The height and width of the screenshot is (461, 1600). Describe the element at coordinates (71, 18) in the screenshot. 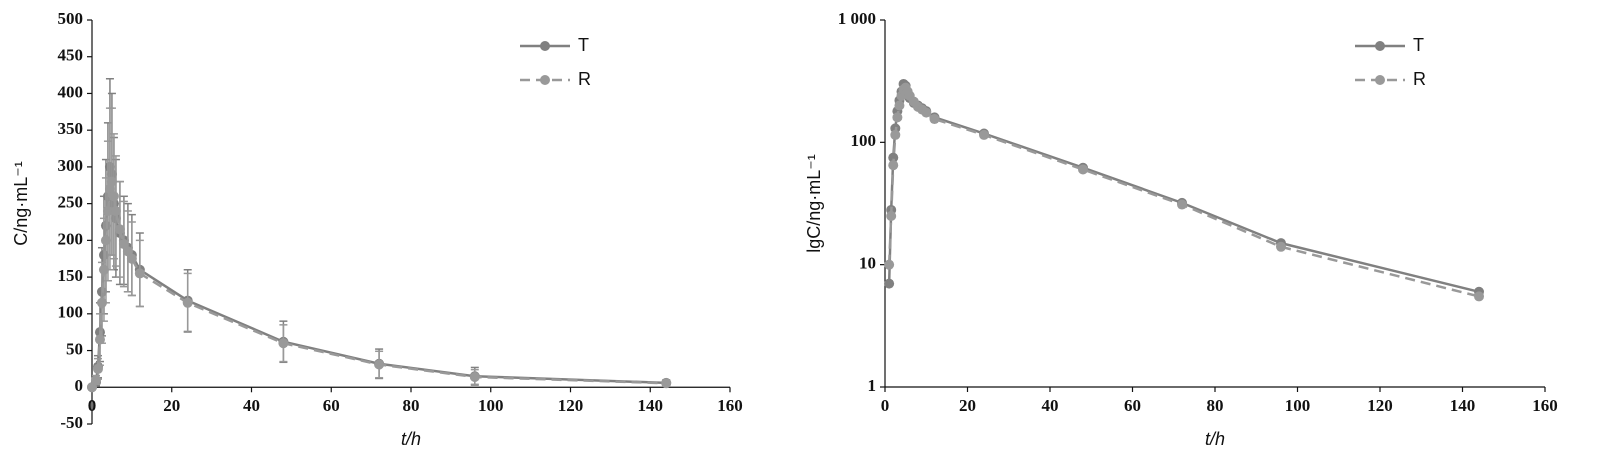

I see `y-tick-label: 500` at that location.